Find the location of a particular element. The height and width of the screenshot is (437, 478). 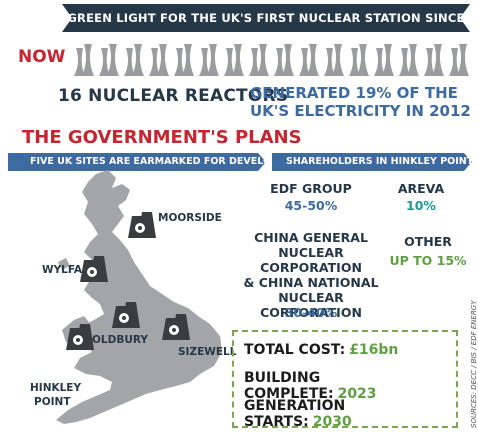

generation-starts-row: GENERATION STARTS: 2030 is located at coordinates (350, 414).